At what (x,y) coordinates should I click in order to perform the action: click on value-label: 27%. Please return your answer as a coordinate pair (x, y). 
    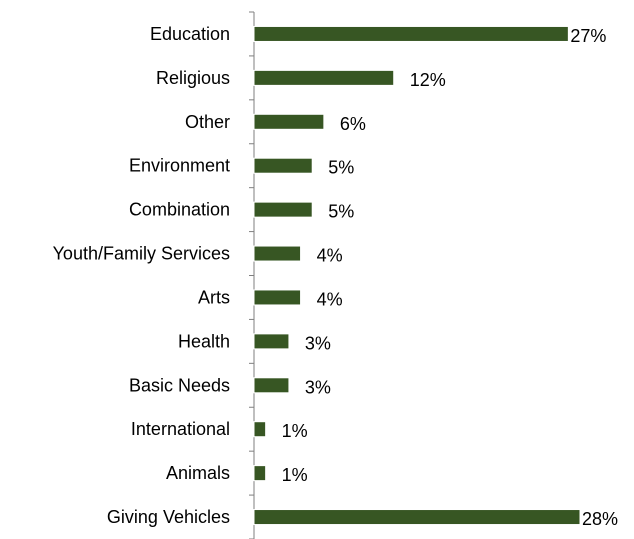
    Looking at the image, I should click on (588, 36).